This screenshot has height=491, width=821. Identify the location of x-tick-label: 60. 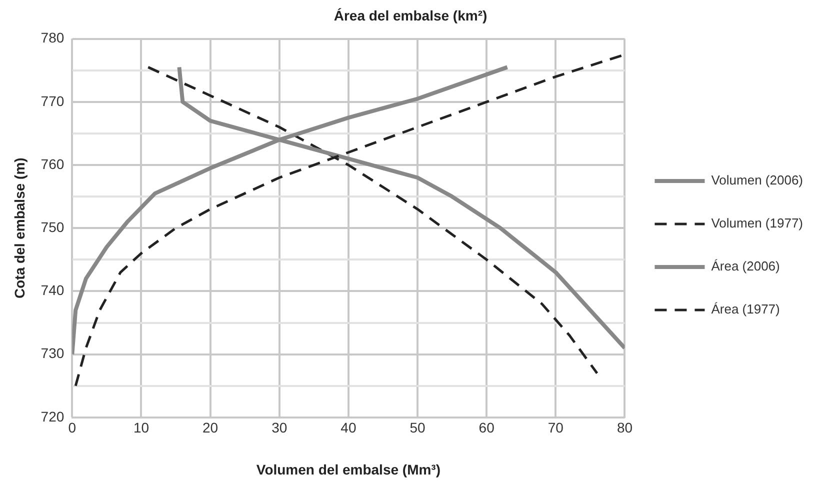
(486, 428).